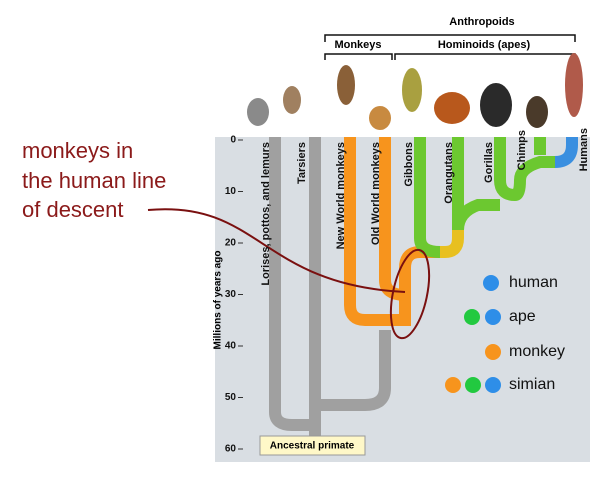  I want to click on taxon-label: Chimps, so click(522, 150).